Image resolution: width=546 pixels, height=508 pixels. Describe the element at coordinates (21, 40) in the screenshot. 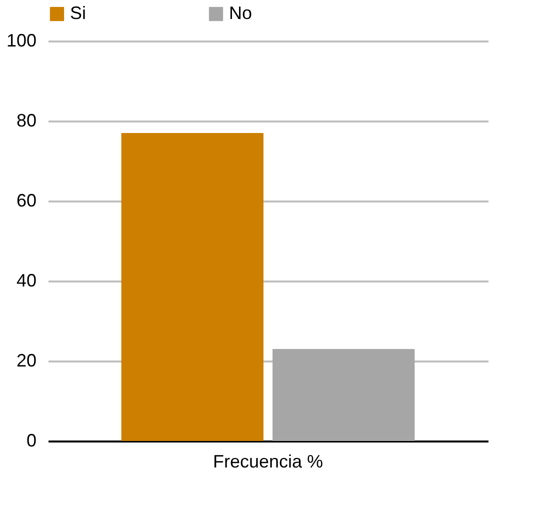

I see `y-tick-label: 100` at that location.